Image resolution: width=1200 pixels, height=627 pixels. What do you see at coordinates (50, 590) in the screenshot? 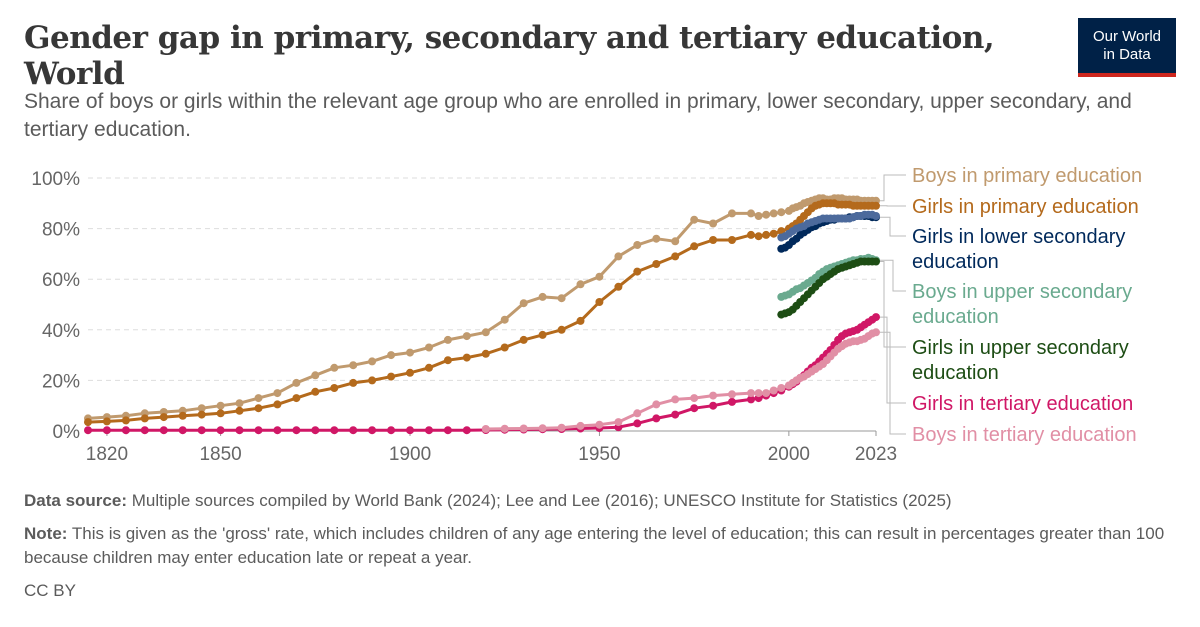
I see `license-text: CC BY` at bounding box center [50, 590].